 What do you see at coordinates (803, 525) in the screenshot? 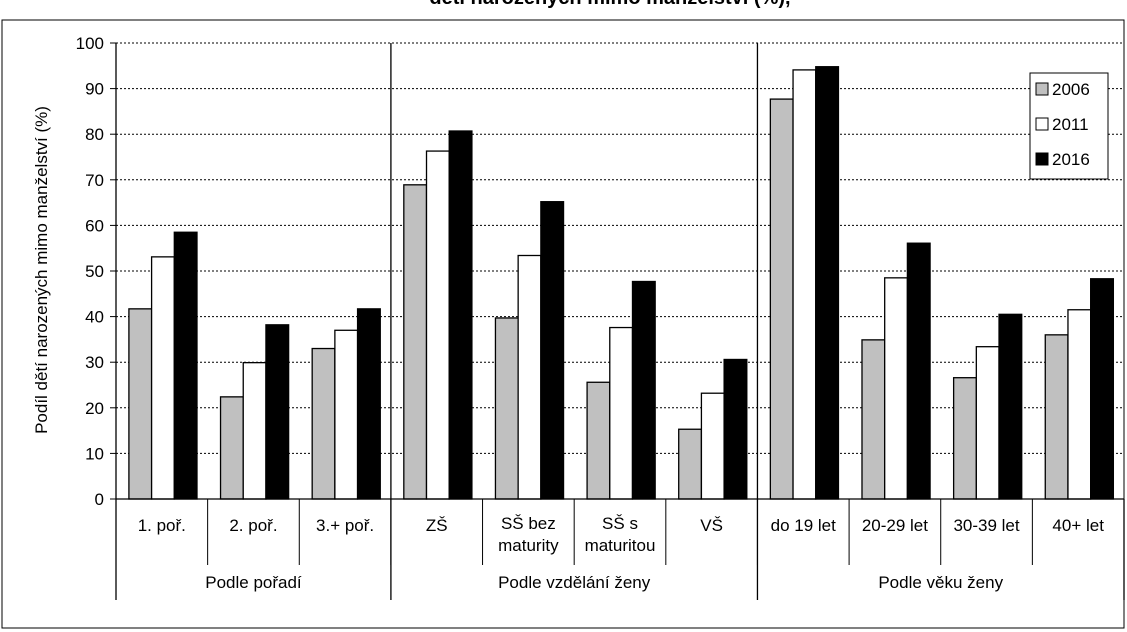
I see `category-label: do 19 let` at bounding box center [803, 525].